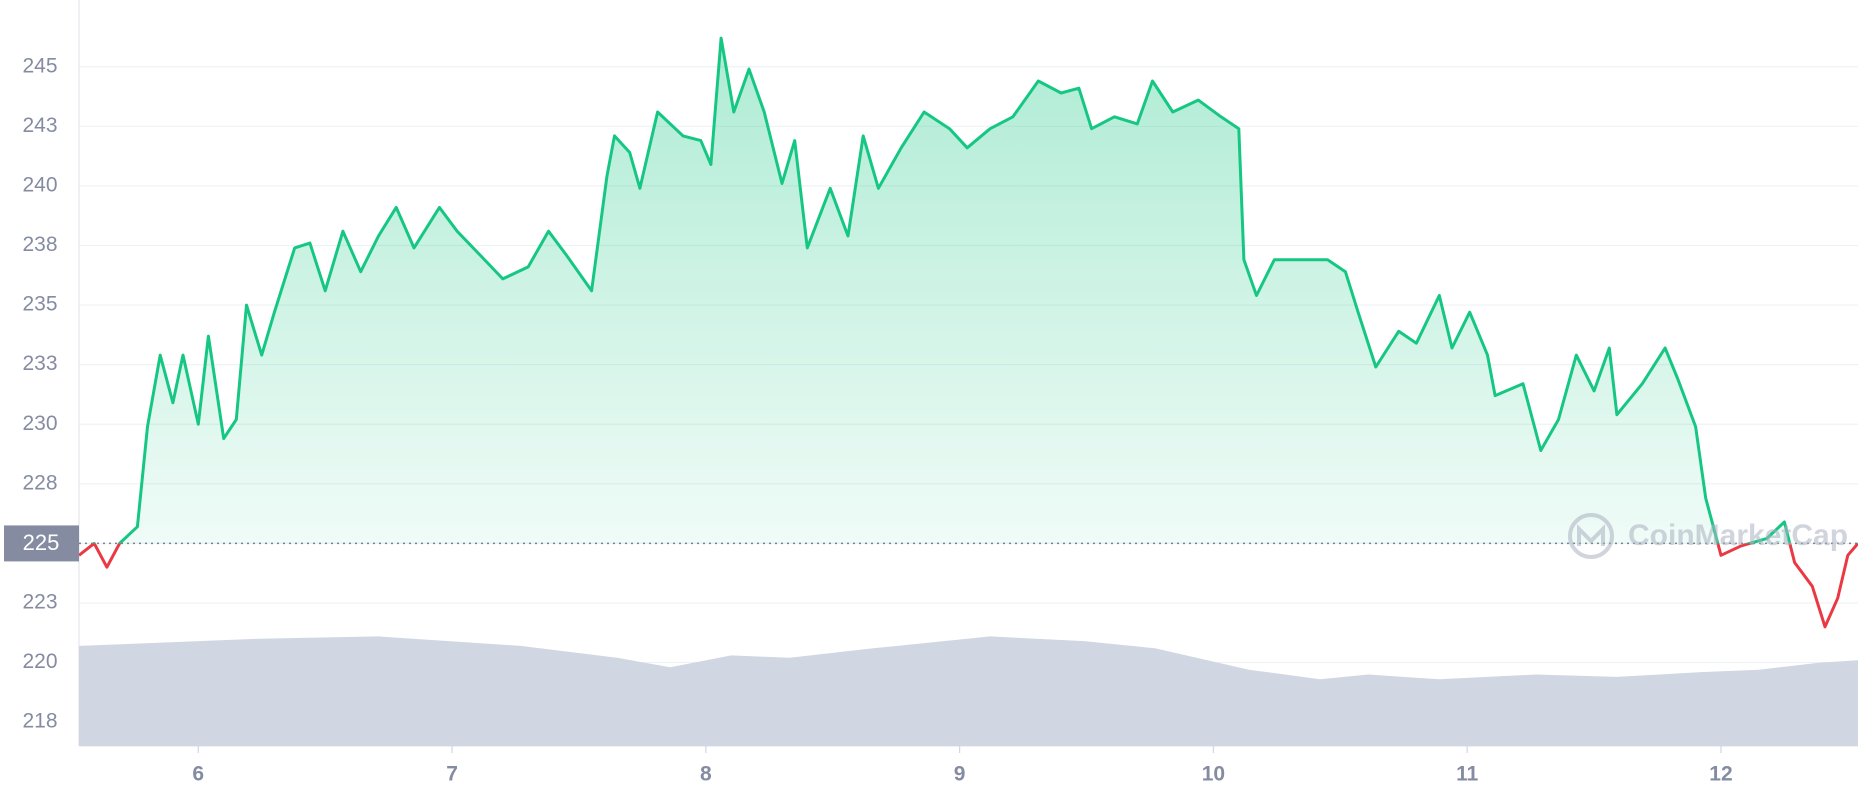  Describe the element at coordinates (39, 363) in the screenshot. I see `y-tick-label: 233` at that location.